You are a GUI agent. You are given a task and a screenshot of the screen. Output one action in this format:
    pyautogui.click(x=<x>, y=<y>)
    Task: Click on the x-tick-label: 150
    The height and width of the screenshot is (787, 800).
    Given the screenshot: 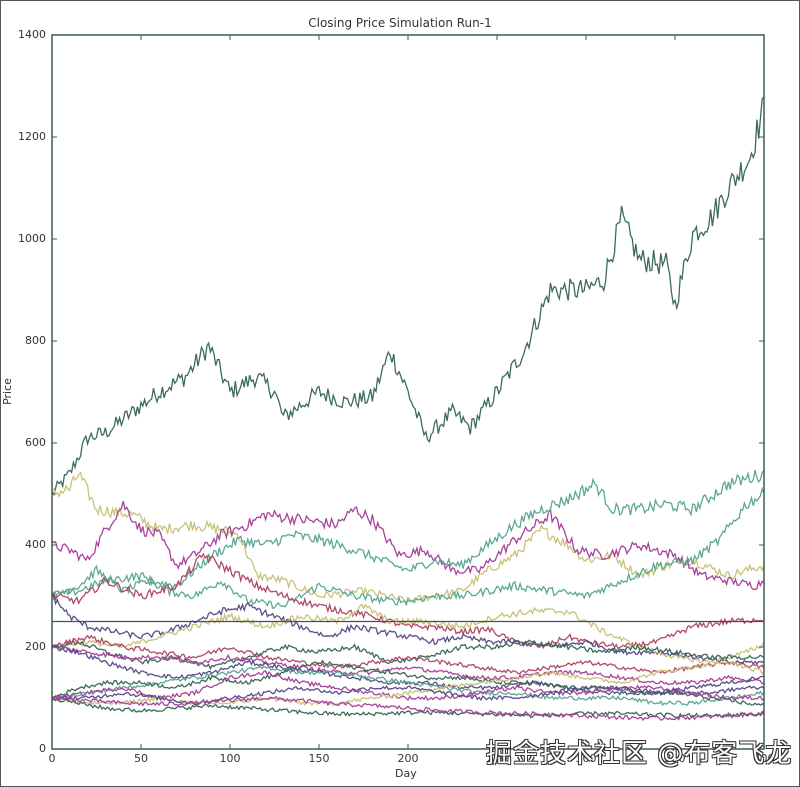 What is the action you would take?
    pyautogui.click(x=319, y=758)
    